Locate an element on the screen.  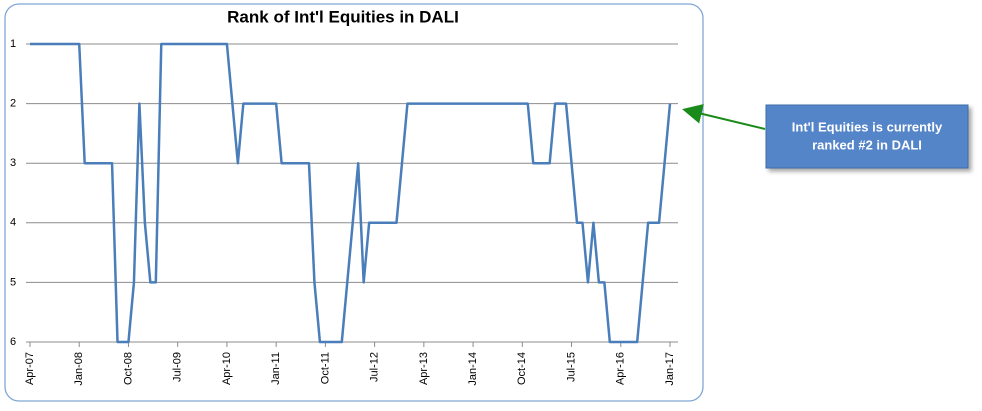
x-tick-label: Apr-10 is located at coordinates (227, 368).